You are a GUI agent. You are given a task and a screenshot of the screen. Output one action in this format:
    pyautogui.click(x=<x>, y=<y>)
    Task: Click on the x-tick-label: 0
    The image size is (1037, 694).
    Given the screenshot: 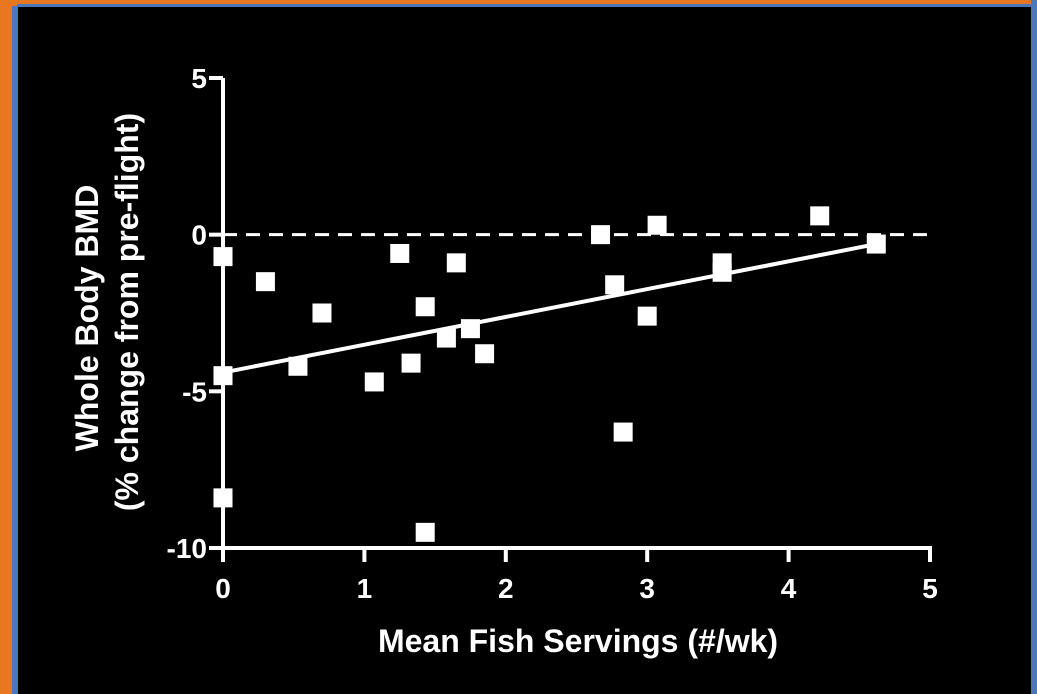 What is the action you would take?
    pyautogui.click(x=223, y=588)
    